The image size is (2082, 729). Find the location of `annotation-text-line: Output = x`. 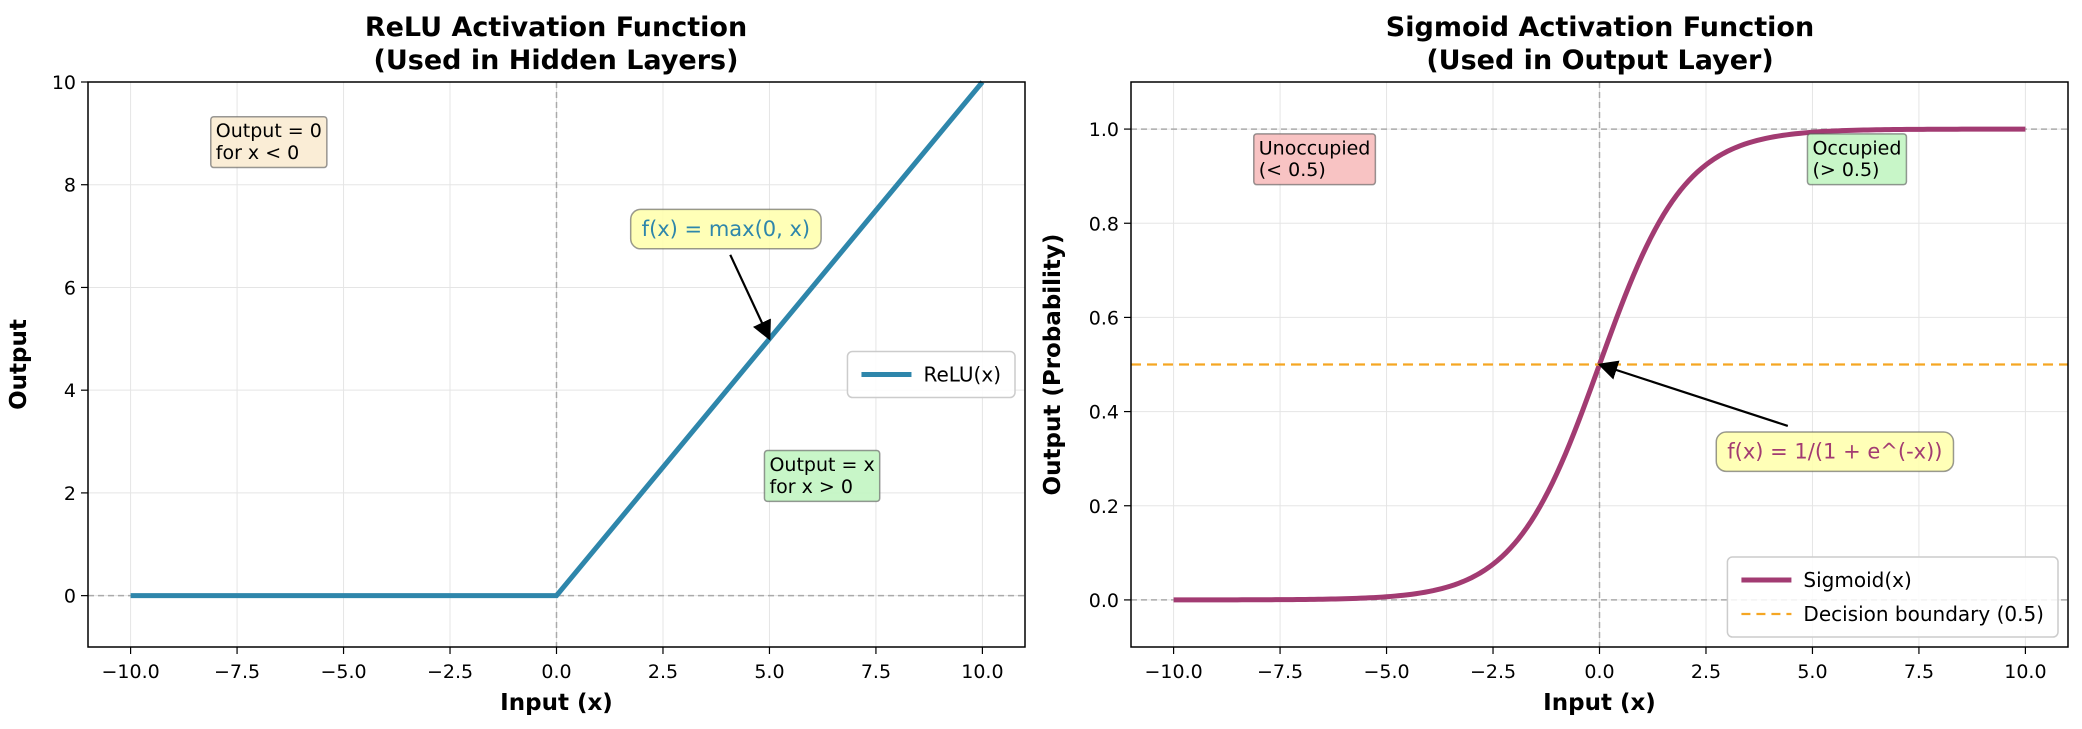

annotation-text-line: Output = x is located at coordinates (821, 465).